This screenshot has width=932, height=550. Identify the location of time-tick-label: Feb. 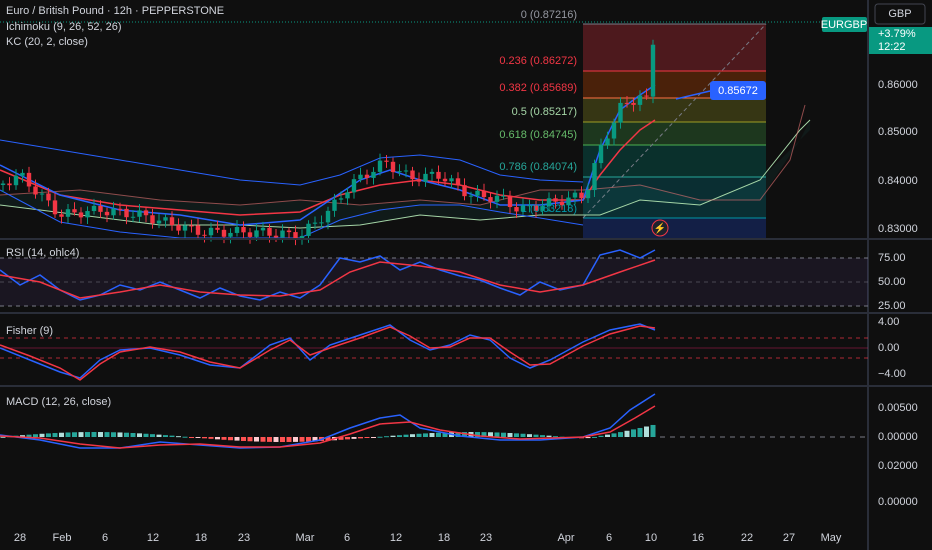
(62, 538).